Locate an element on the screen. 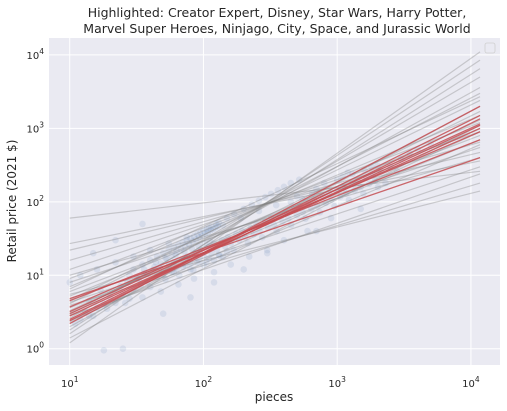  y-tick-label: 10¹ is located at coordinates (35, 274).